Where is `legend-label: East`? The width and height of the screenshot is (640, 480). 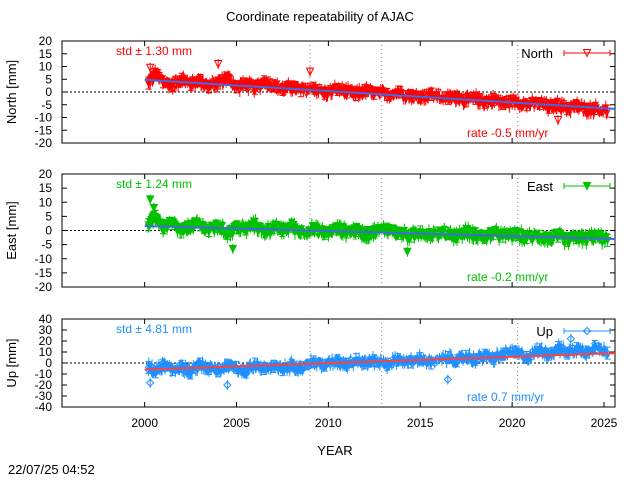
legend-label: East is located at coordinates (540, 186).